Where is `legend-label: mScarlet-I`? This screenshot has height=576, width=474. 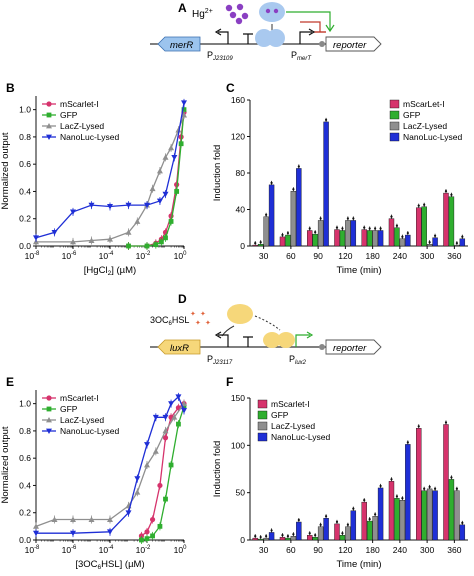 legend-label: mScarlet-I is located at coordinates (290, 404).